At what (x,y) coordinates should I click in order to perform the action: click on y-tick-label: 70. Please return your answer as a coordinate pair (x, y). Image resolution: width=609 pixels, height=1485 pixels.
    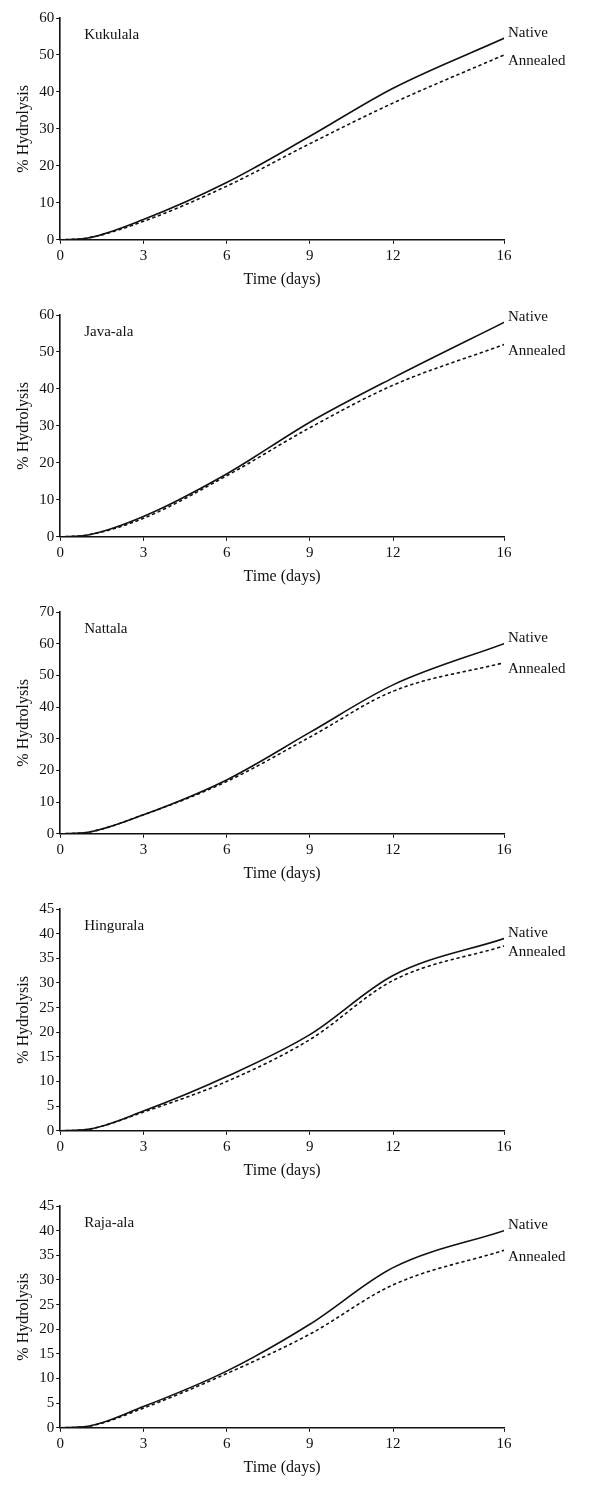
    Looking at the image, I should click on (47, 610).